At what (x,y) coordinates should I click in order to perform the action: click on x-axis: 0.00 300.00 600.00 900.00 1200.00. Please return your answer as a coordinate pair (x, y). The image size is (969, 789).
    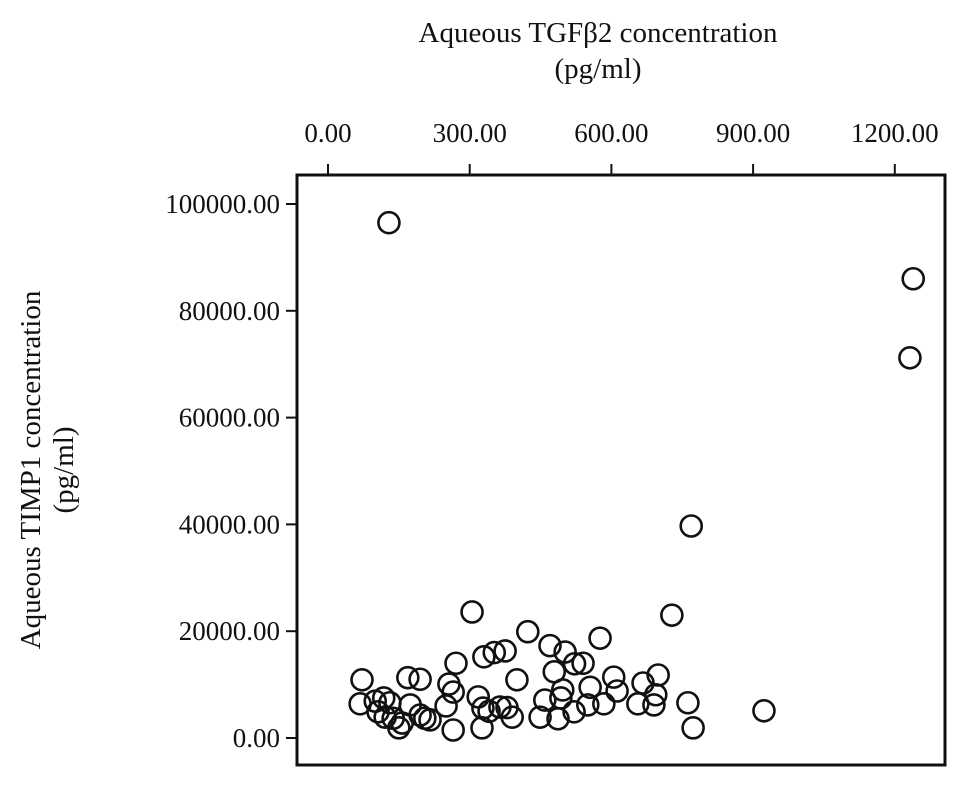
    Looking at the image, I should click on (621, 146).